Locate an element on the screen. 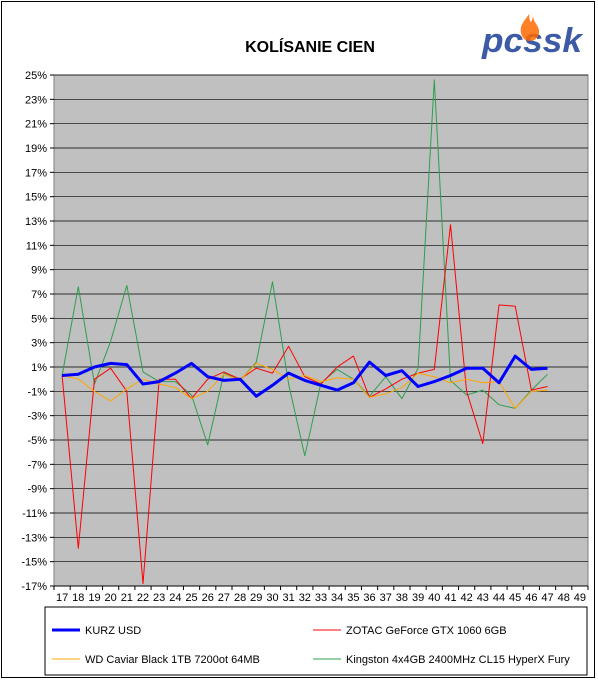 This screenshot has height=681, width=598. x-tick-label: 28 is located at coordinates (240, 598).